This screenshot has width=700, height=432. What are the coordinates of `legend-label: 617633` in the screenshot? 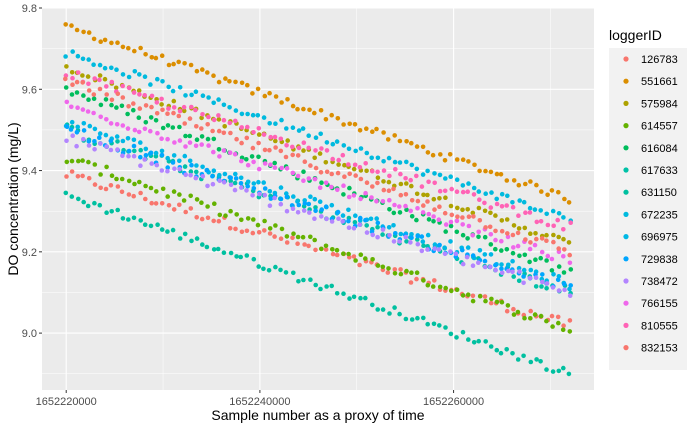 It's located at (659, 171).